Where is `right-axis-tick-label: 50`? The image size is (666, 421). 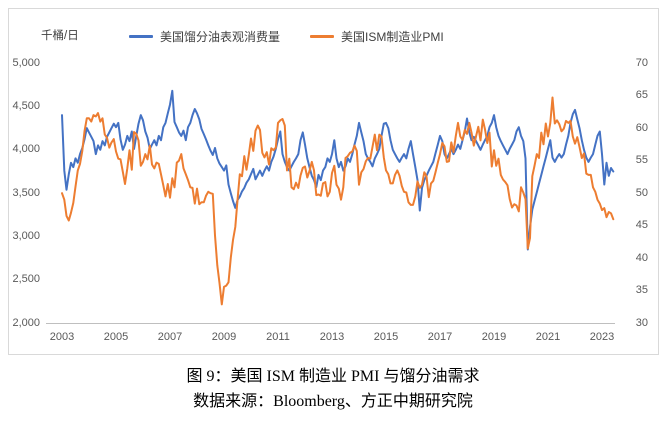 right-axis-tick-label: 50 is located at coordinates (641, 192).